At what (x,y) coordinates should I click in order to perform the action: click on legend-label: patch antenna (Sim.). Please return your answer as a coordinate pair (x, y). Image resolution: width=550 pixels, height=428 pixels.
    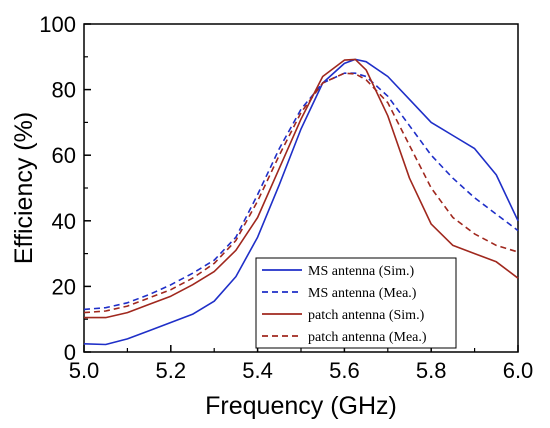
    Looking at the image, I should click on (366, 315).